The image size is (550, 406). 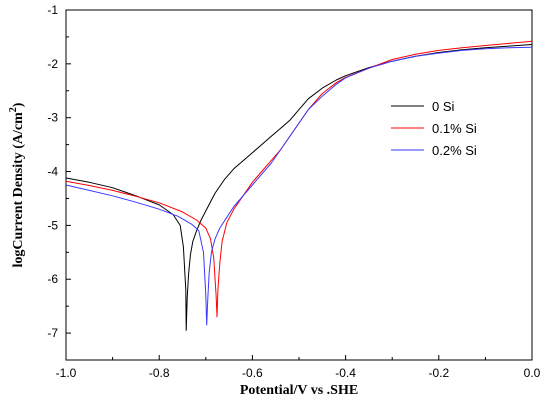 I want to click on y-tick-label: -4, so click(x=52, y=172).